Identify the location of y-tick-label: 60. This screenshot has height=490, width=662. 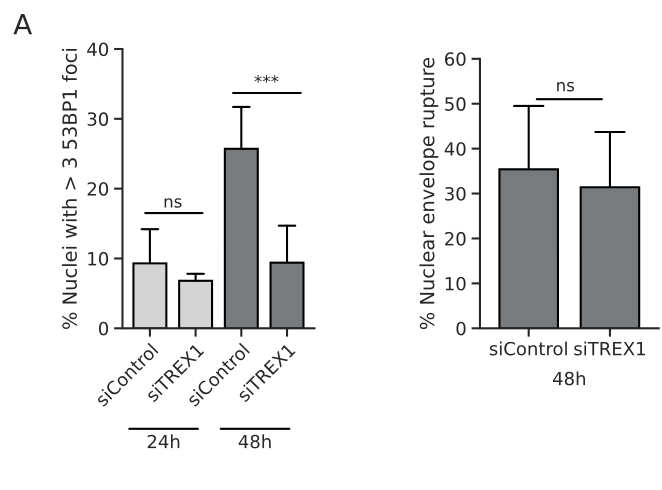
(455, 59).